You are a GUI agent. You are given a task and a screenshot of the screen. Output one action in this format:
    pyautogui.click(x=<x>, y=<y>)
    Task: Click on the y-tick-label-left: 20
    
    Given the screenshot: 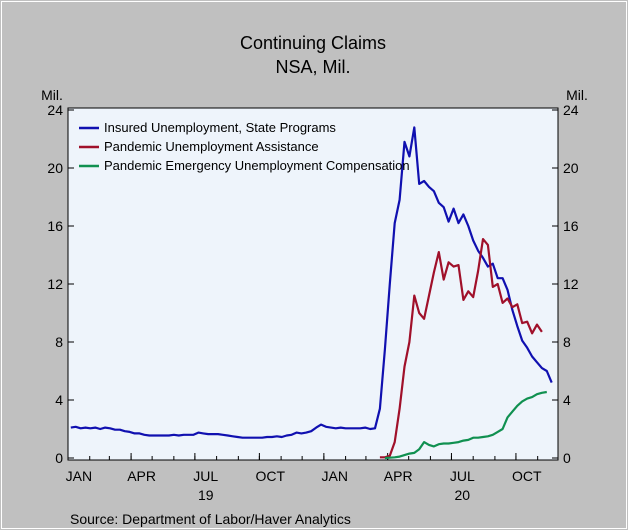 What is the action you would take?
    pyautogui.click(x=55, y=168)
    